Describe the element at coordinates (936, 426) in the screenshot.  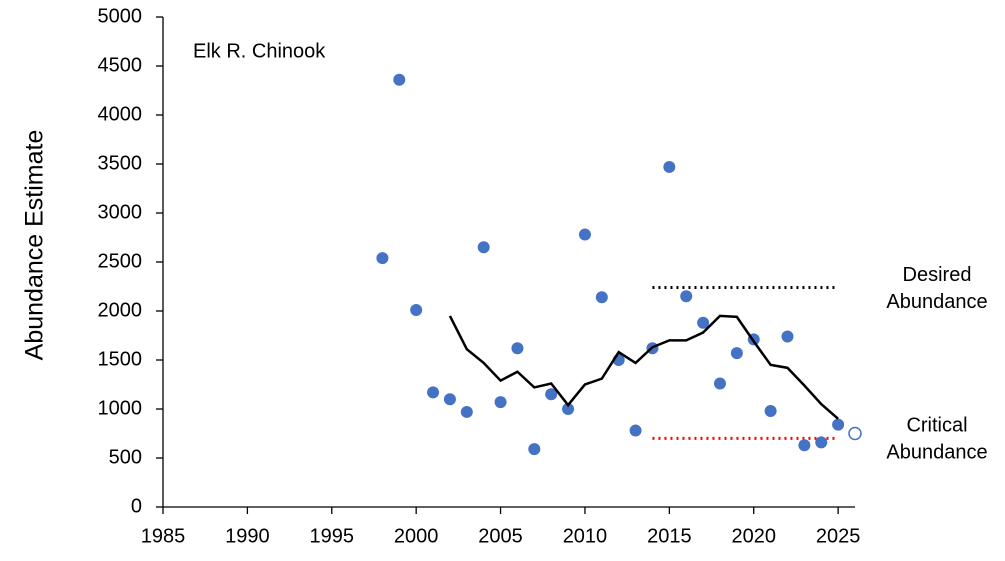
I see `reference-label: Critical` at that location.